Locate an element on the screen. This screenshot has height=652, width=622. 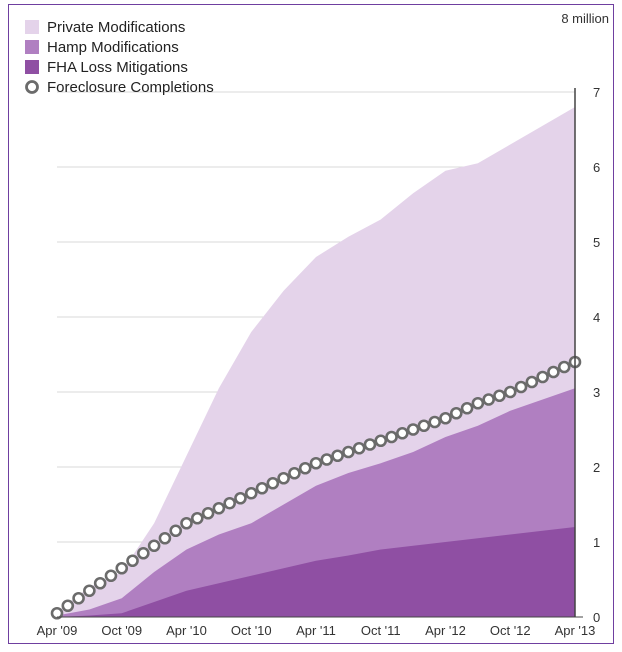
legend-item: FHA Loss Mitigations is located at coordinates (106, 67).